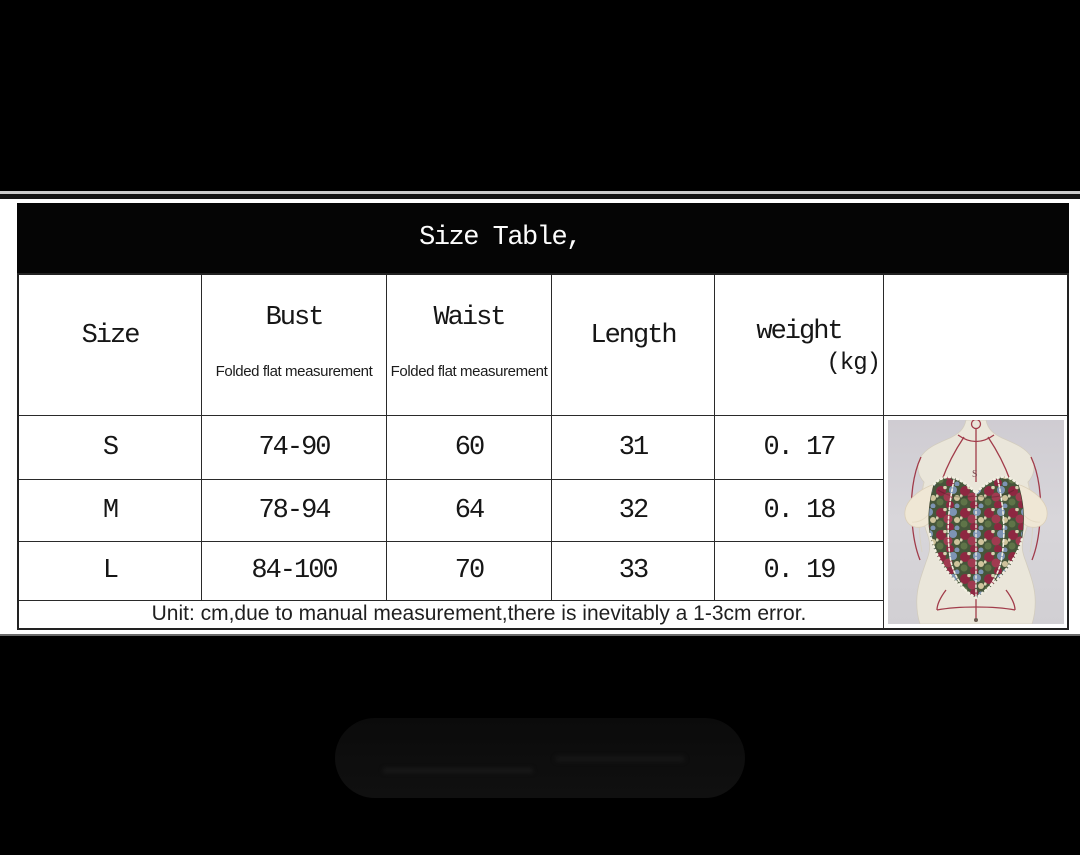 The width and height of the screenshot is (1080, 855). Describe the element at coordinates (110, 571) in the screenshot. I see `row-l-size: L` at that location.